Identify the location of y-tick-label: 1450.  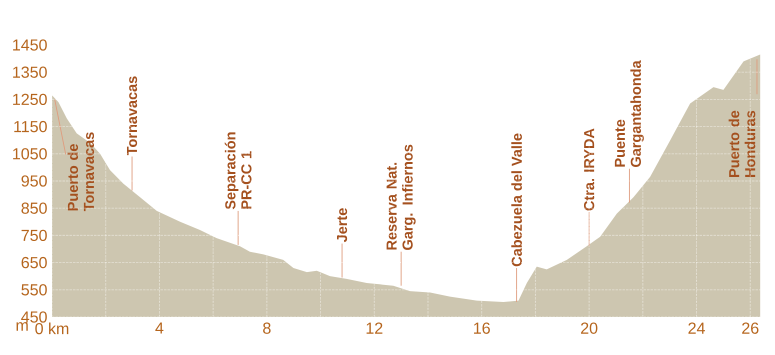
(30, 45).